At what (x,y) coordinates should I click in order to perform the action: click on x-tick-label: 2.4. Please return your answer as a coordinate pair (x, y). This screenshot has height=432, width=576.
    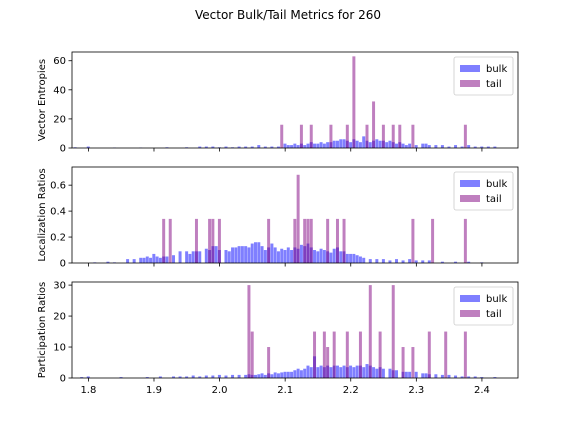
    Looking at the image, I should click on (482, 390).